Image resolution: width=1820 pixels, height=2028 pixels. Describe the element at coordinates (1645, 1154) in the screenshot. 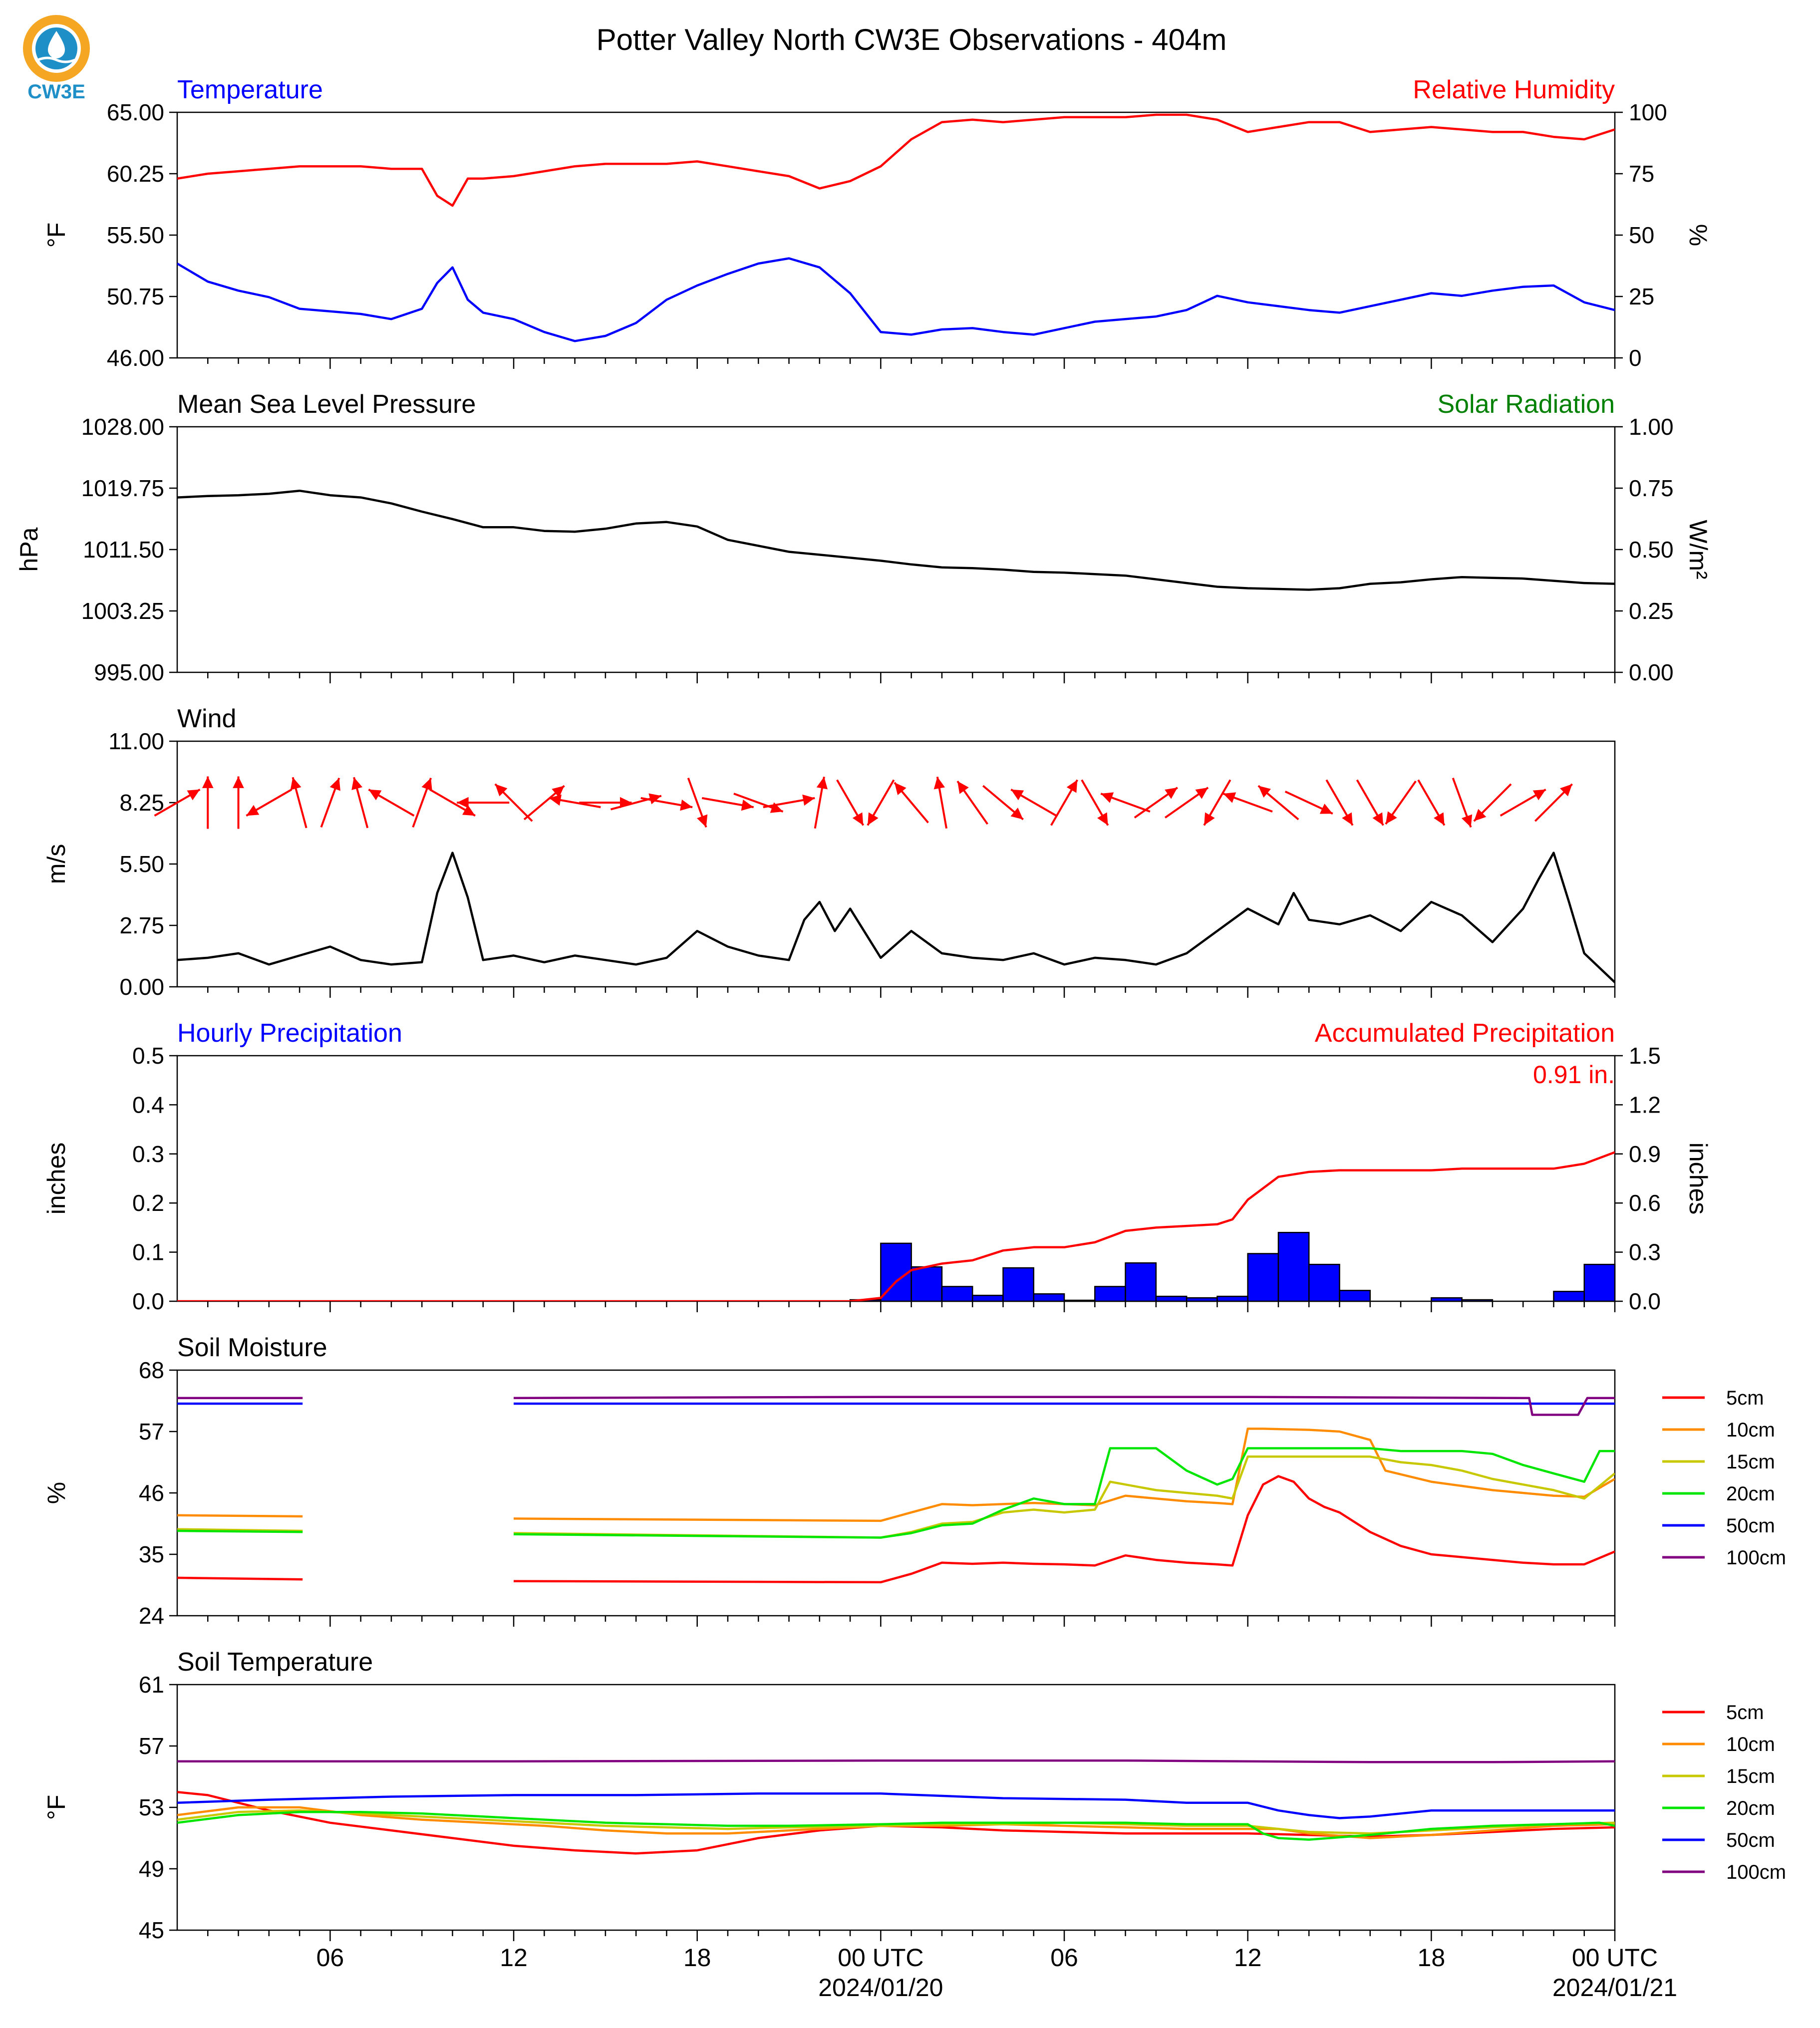

I see `y-tick-label-right: 0.9` at that location.